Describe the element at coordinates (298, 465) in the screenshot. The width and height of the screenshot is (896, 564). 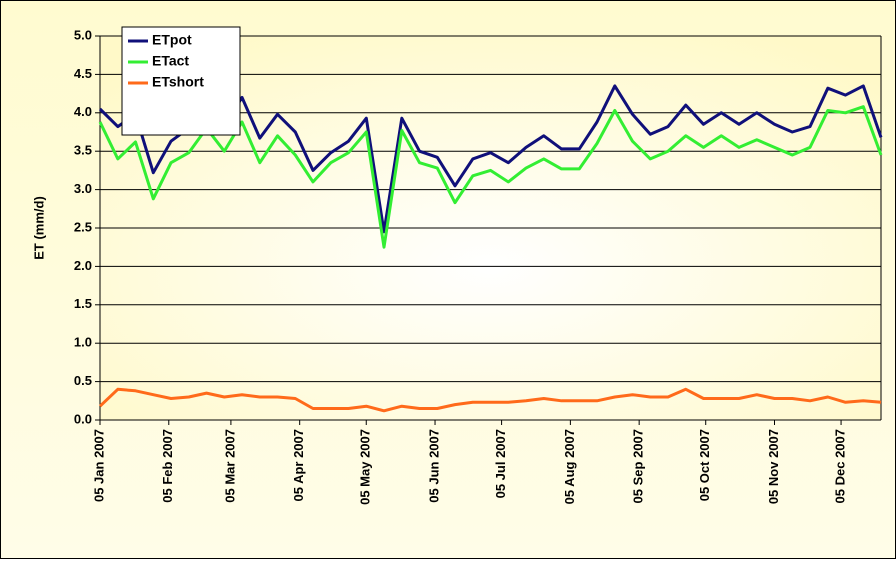
I see `x-tick-label: 05 Apr 2007` at that location.